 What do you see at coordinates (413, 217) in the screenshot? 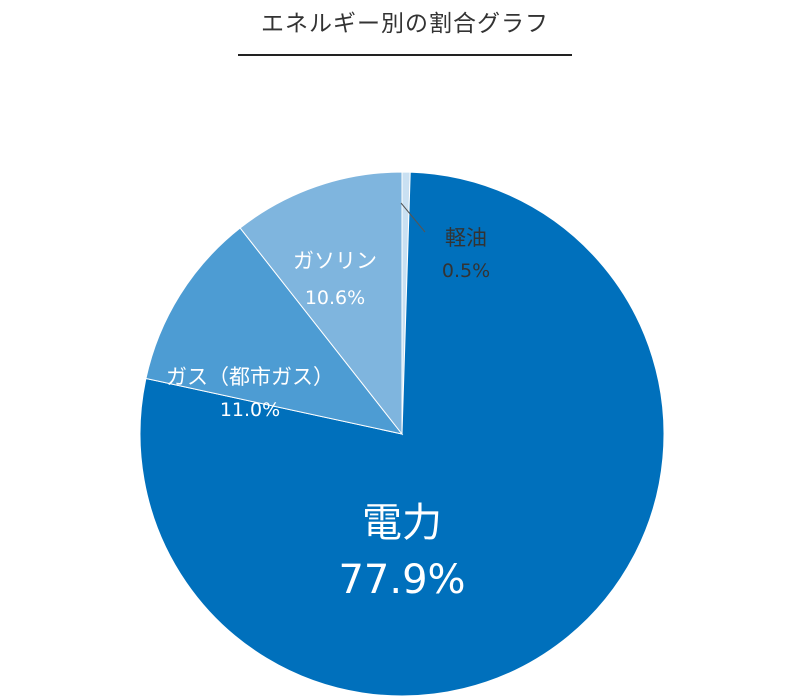
I see `light-oil-leader-line` at bounding box center [413, 217].